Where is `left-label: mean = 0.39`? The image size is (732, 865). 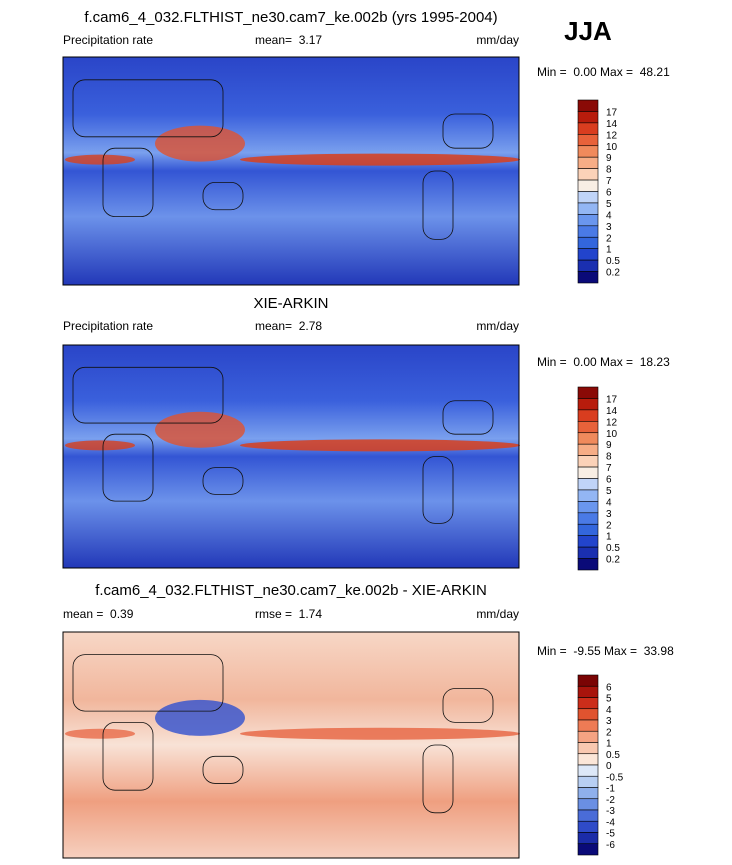 left-label: mean = 0.39 is located at coordinates (98, 614).